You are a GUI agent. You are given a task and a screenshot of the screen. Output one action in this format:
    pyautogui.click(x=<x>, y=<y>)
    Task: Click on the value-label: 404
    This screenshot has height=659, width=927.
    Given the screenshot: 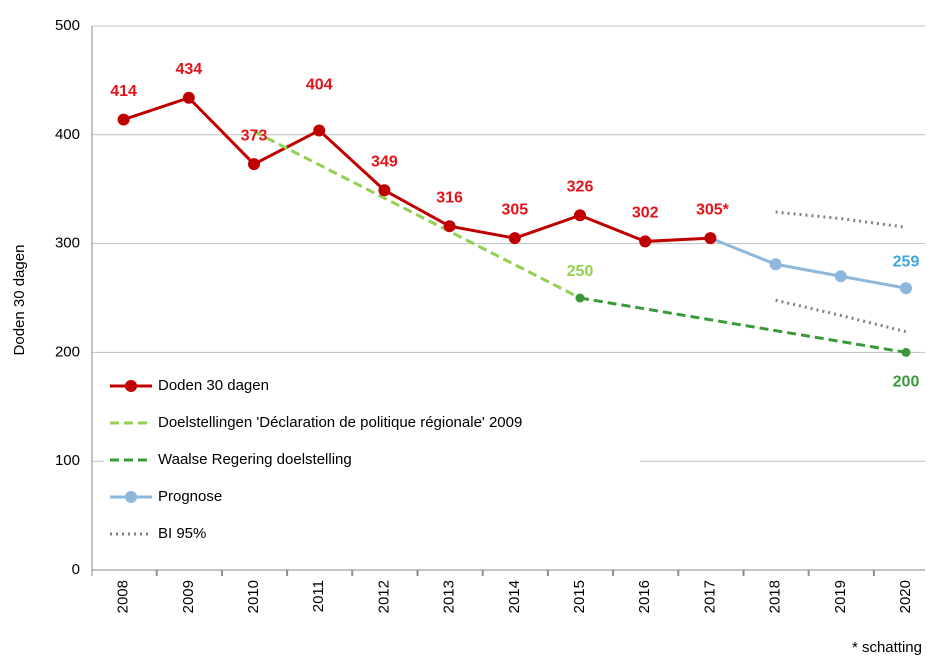 What is the action you would take?
    pyautogui.click(x=319, y=85)
    